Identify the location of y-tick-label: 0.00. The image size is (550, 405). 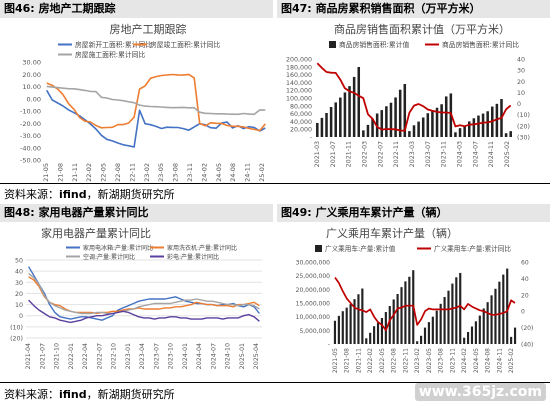
(34, 99).